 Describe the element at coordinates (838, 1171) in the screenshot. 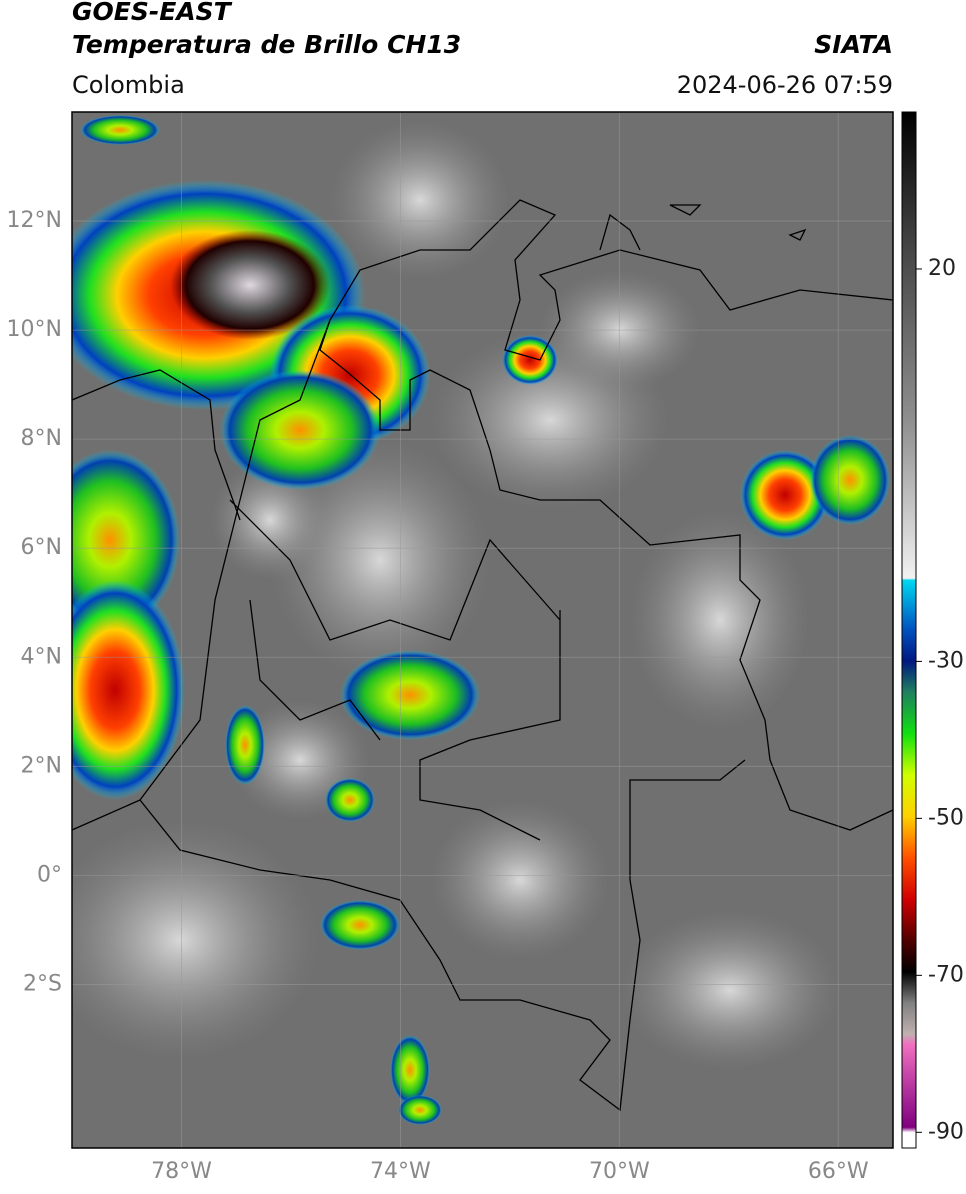

I see `x-tick-label: 66°W` at that location.